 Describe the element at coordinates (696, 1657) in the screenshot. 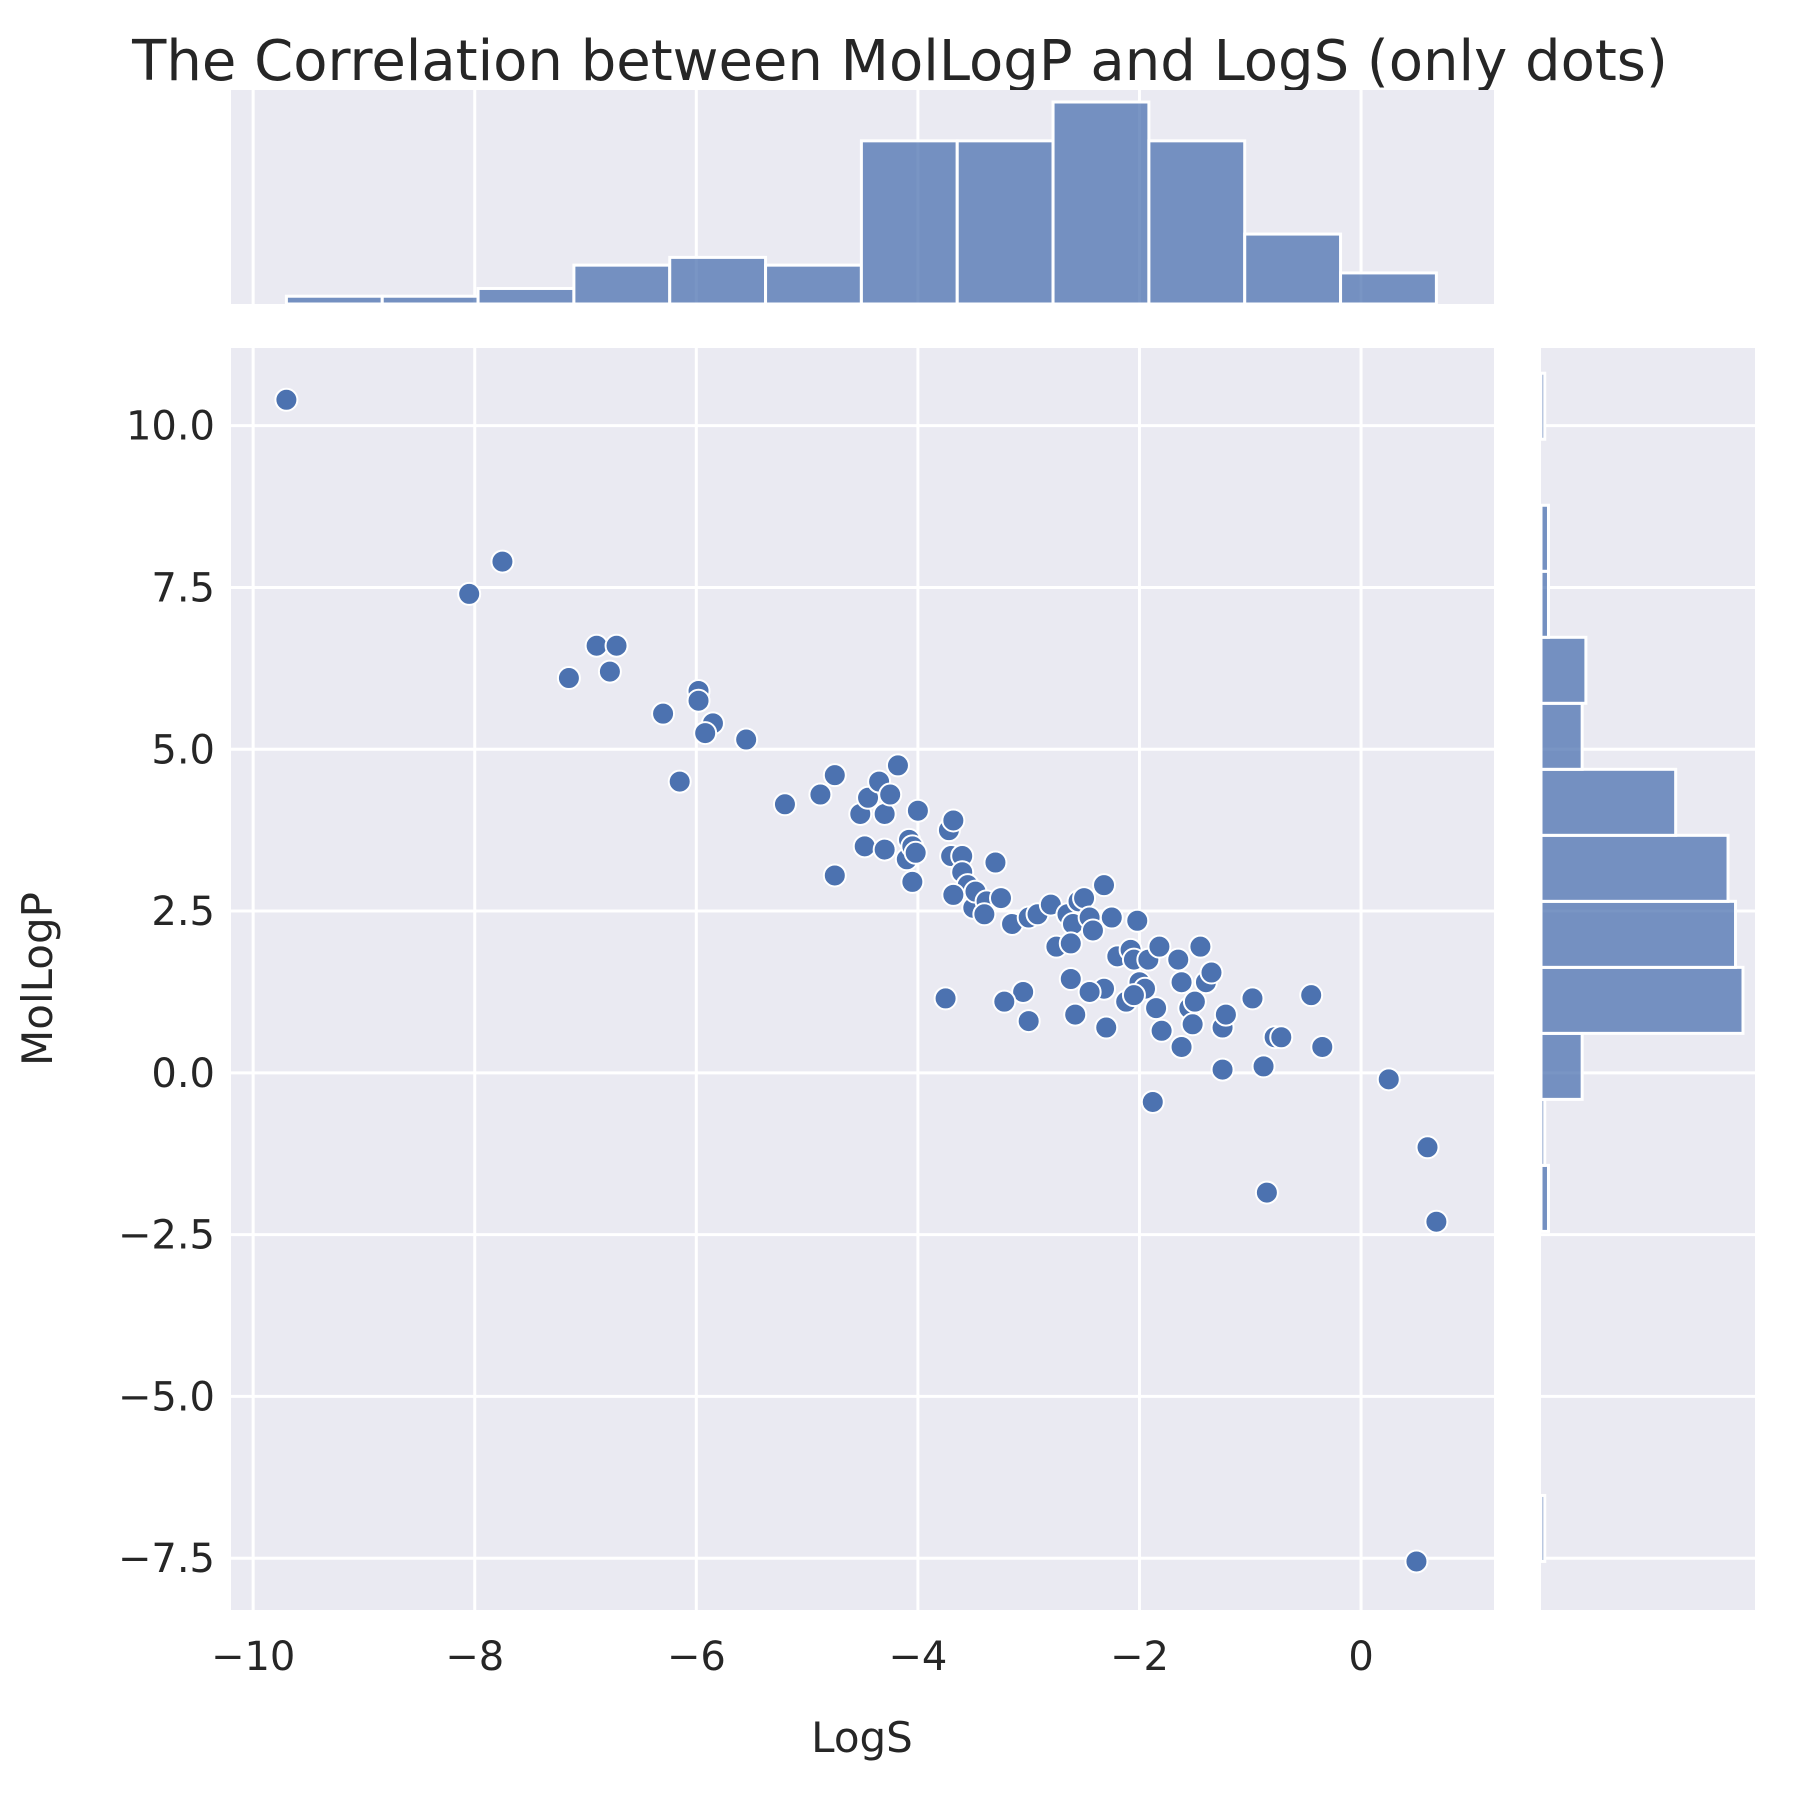

I see `x-tick-label: −6` at that location.